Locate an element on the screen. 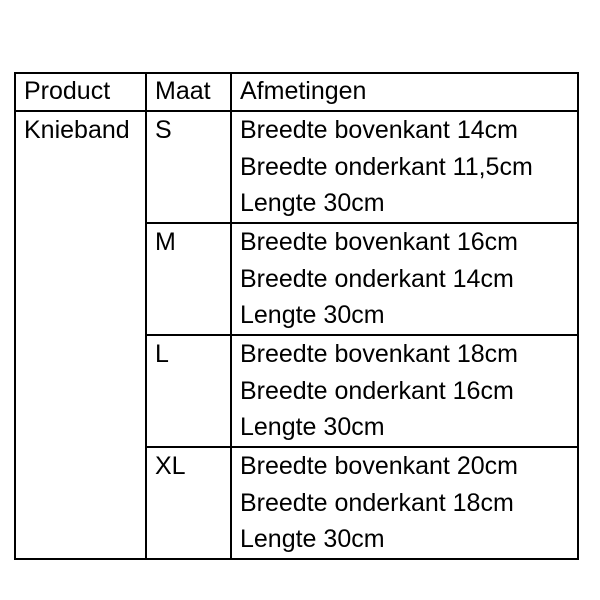 This screenshot has height=600, width=600. dimension-line: Breedte bovenkant 16cm is located at coordinates (379, 242).